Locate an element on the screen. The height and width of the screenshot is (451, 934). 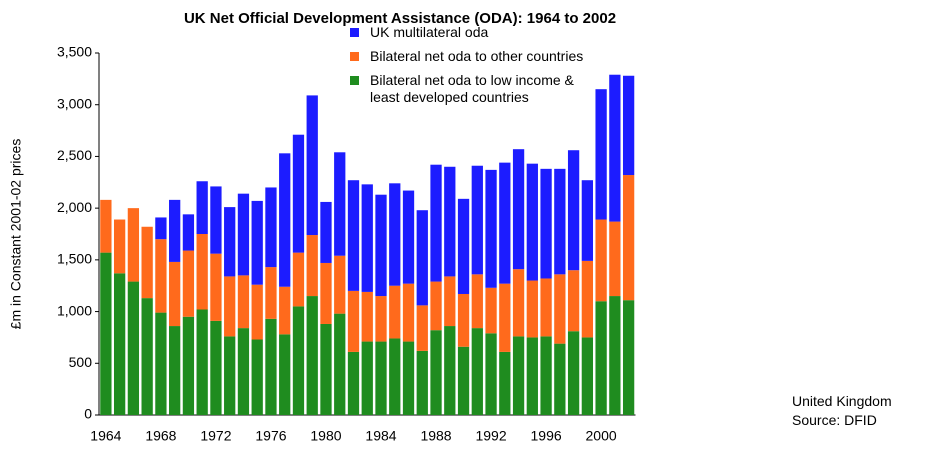
legend-entry: UK multilateral oda is located at coordinates (472, 32).